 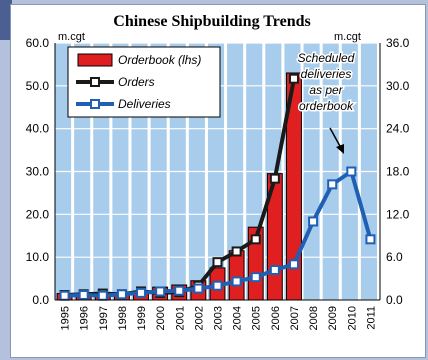 What do you see at coordinates (6, 20) in the screenshot?
I see `background-edge-strip` at bounding box center [6, 20].